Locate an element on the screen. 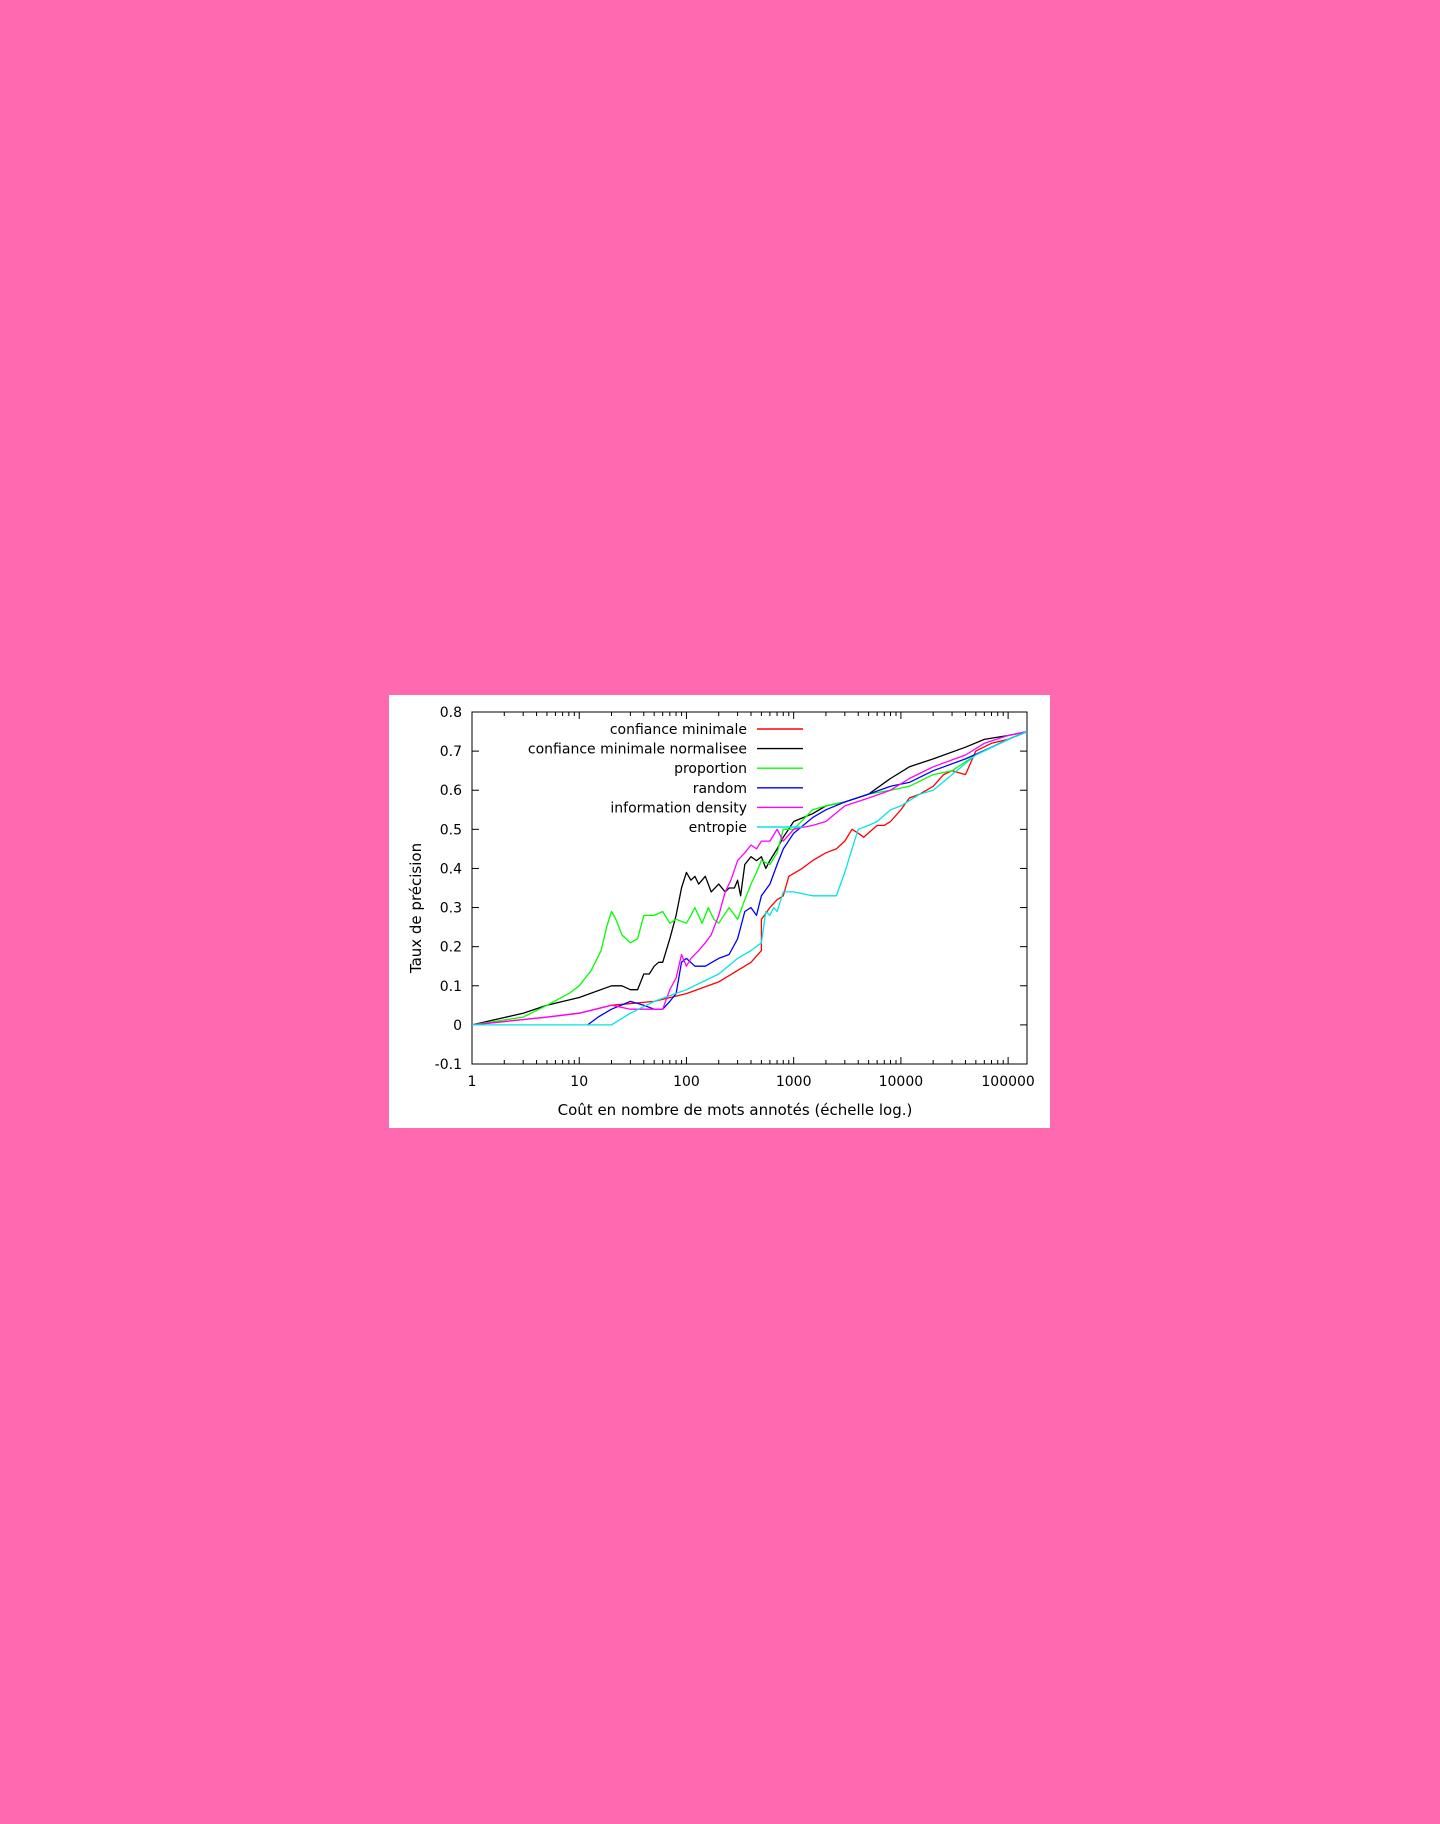 Image resolution: width=1440 pixels, height=1824 pixels. x-tick-label: 100 is located at coordinates (686, 1082).